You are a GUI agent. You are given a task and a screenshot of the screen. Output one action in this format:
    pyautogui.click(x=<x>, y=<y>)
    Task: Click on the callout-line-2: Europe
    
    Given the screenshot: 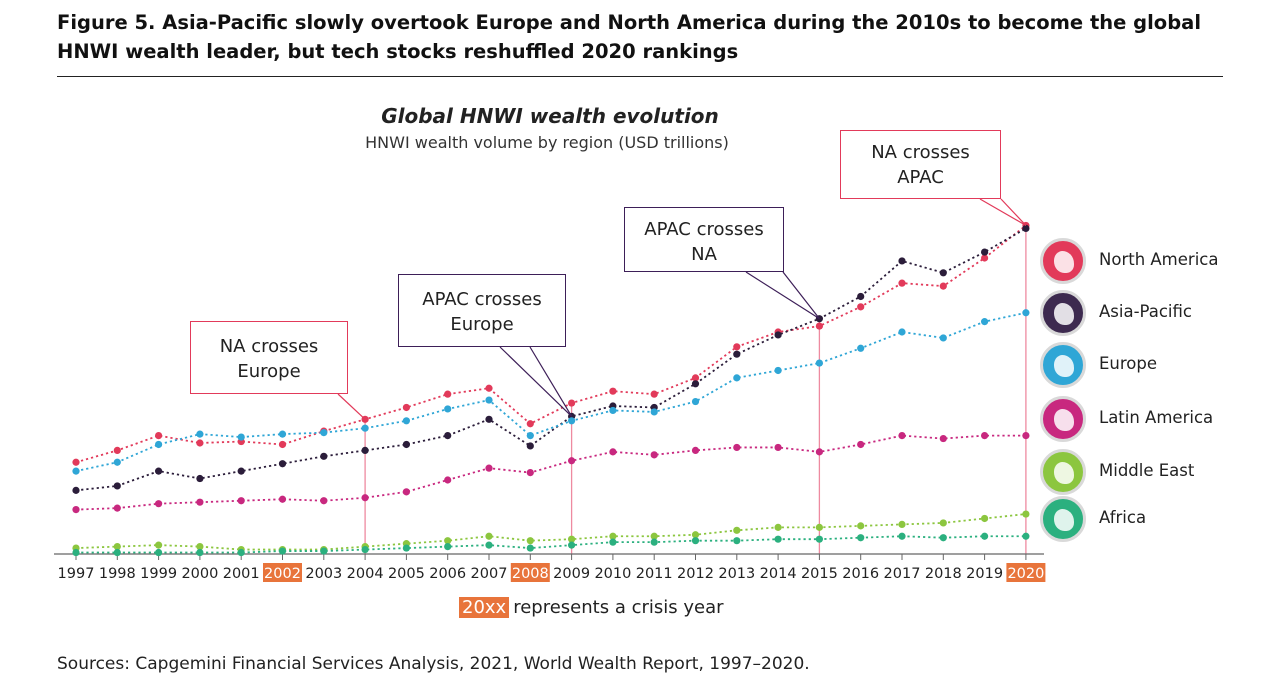 What is the action you would take?
    pyautogui.click(x=269, y=371)
    